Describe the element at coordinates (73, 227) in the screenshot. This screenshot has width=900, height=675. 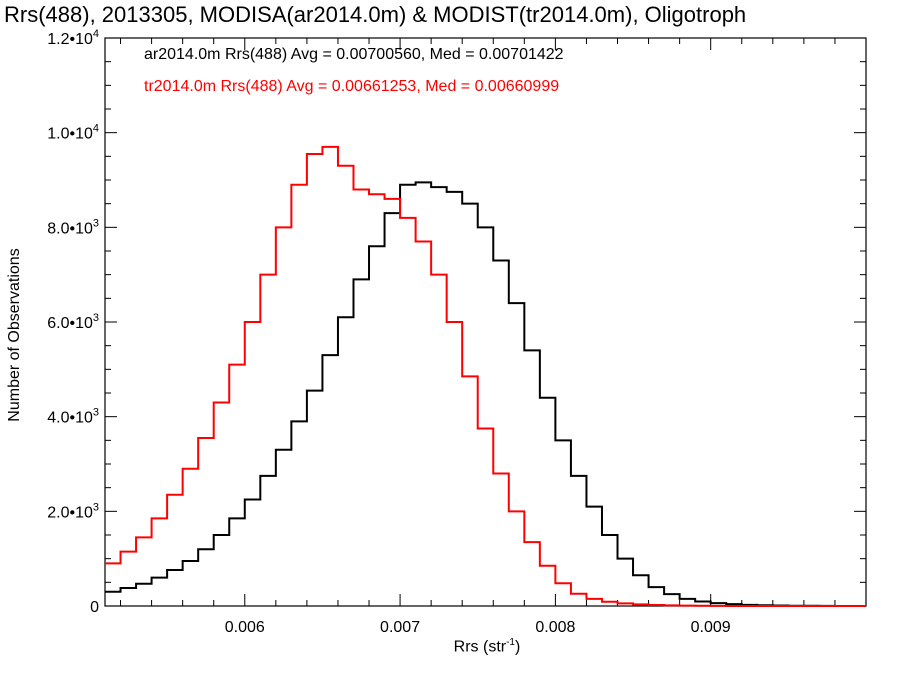
I see `y-tick-label: 8.0•103` at that location.